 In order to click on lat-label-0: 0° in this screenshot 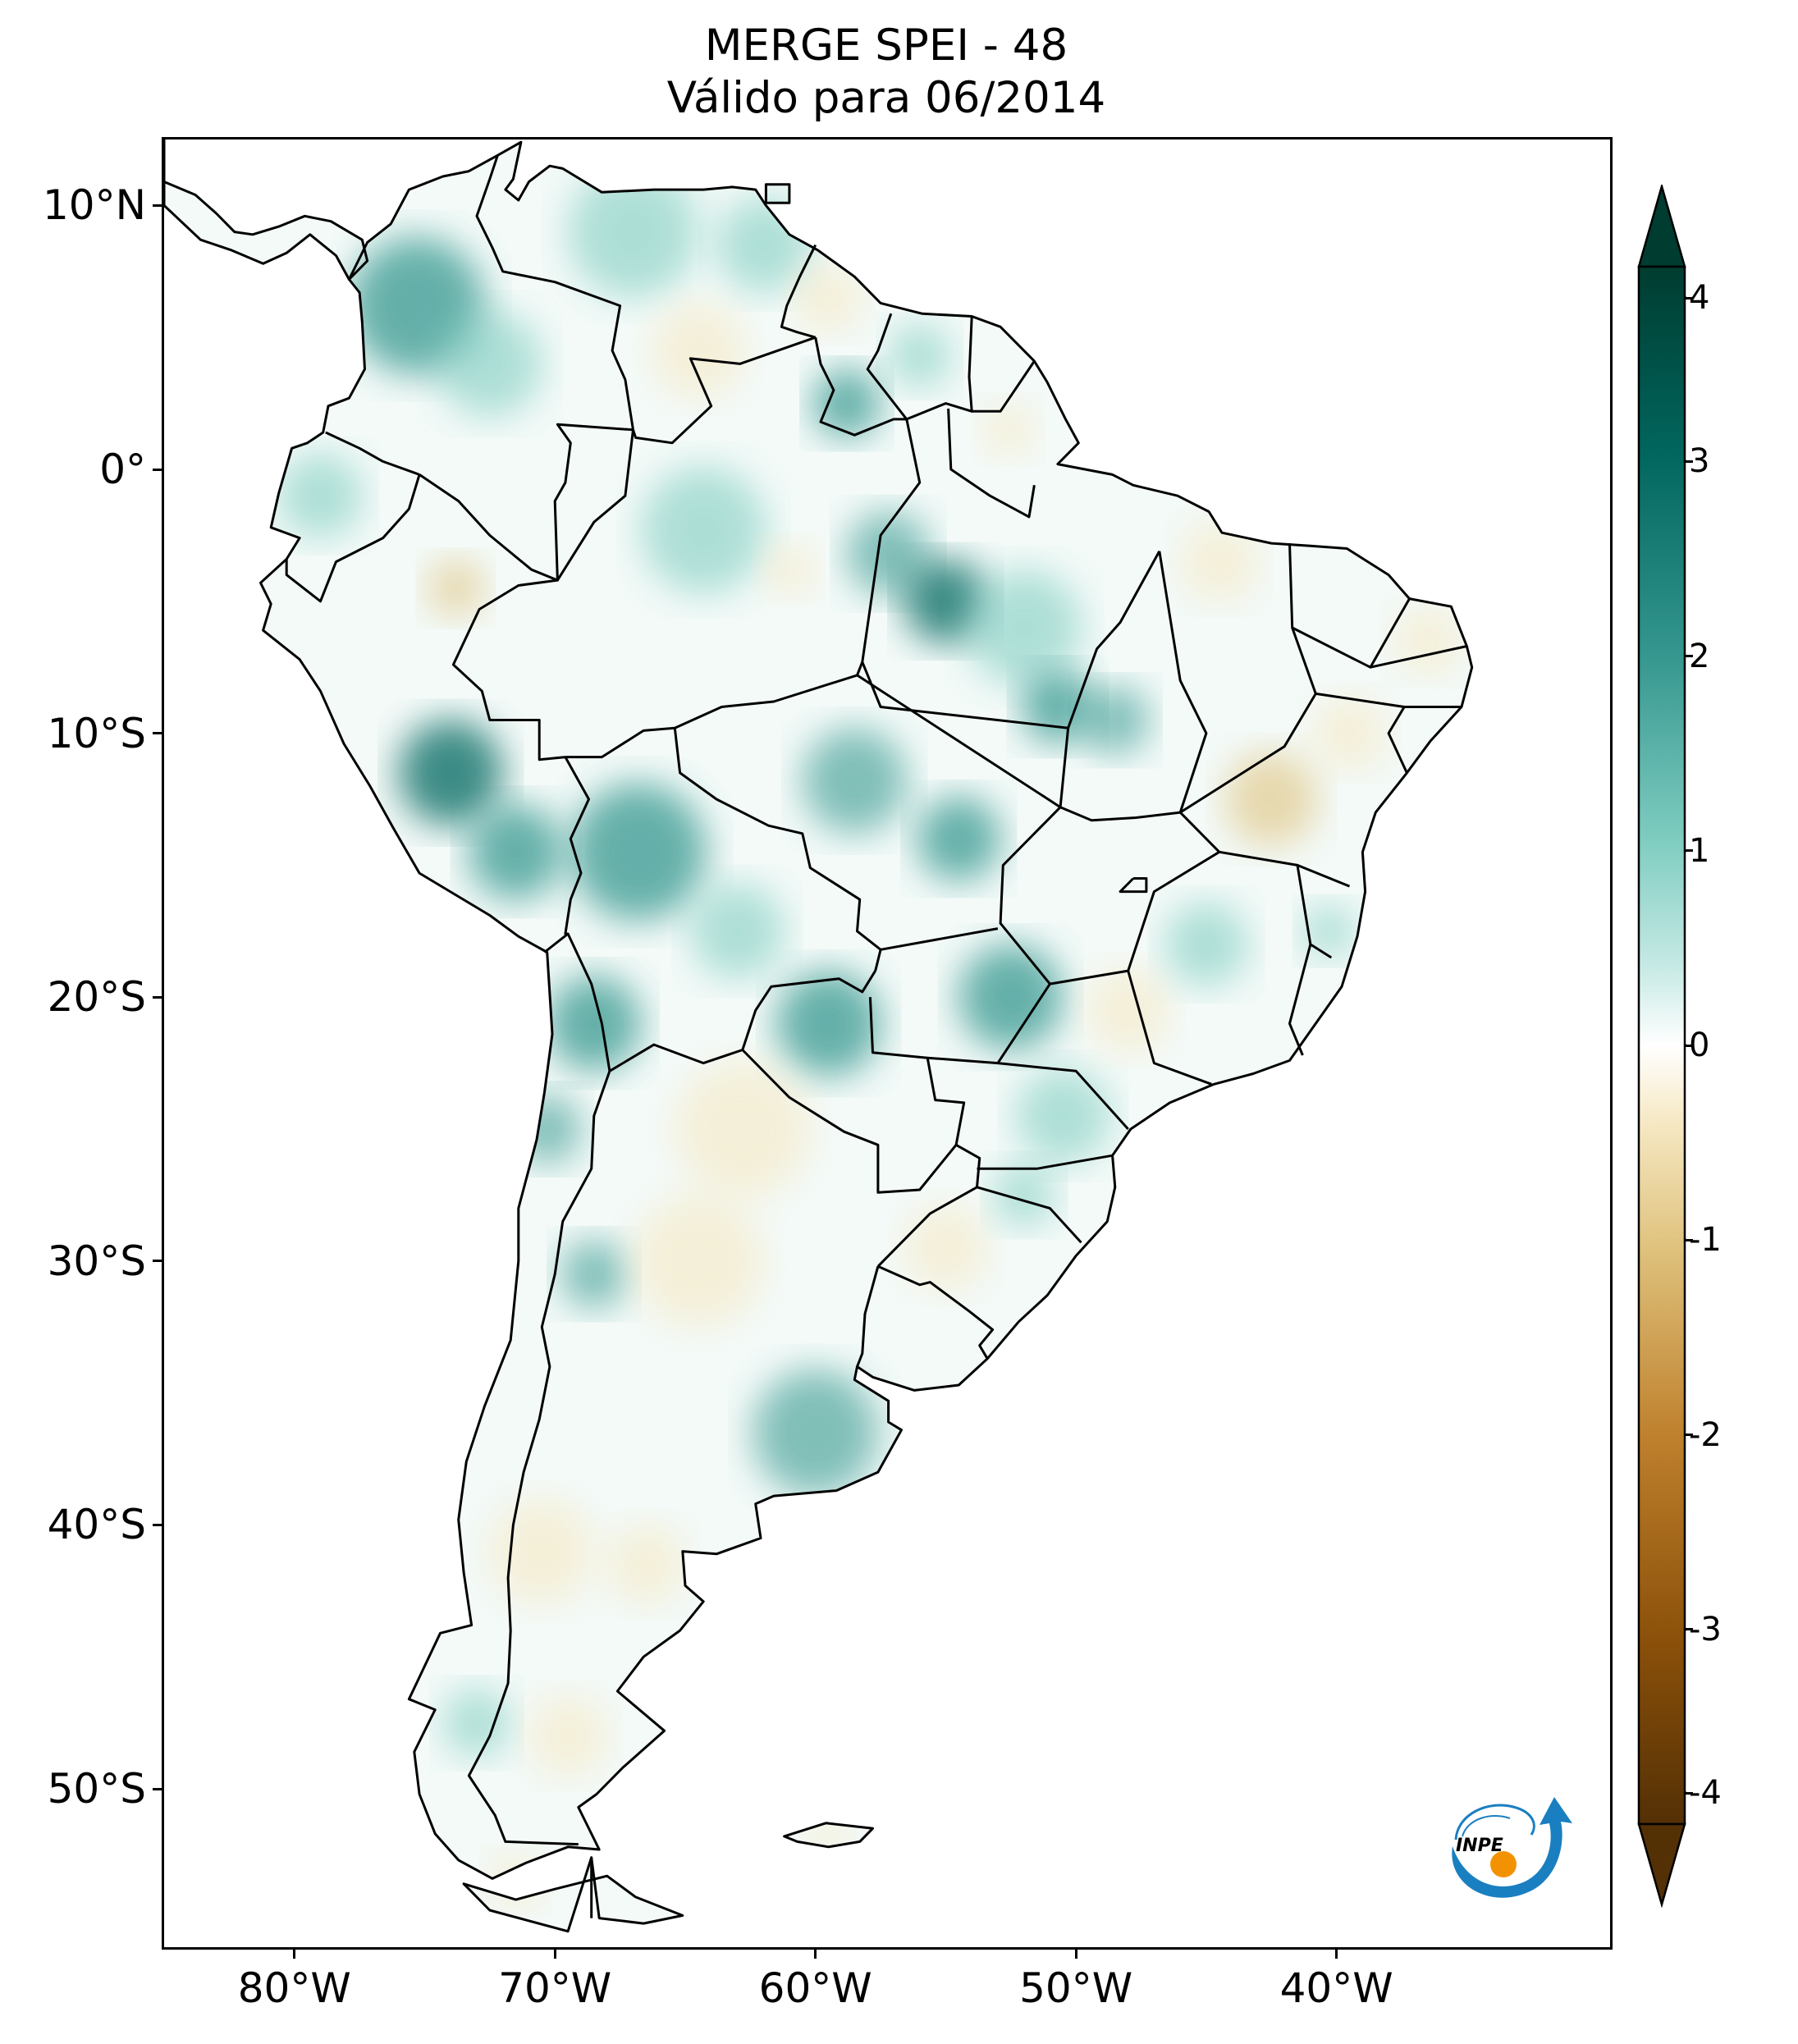, I will do `click(122, 469)`.